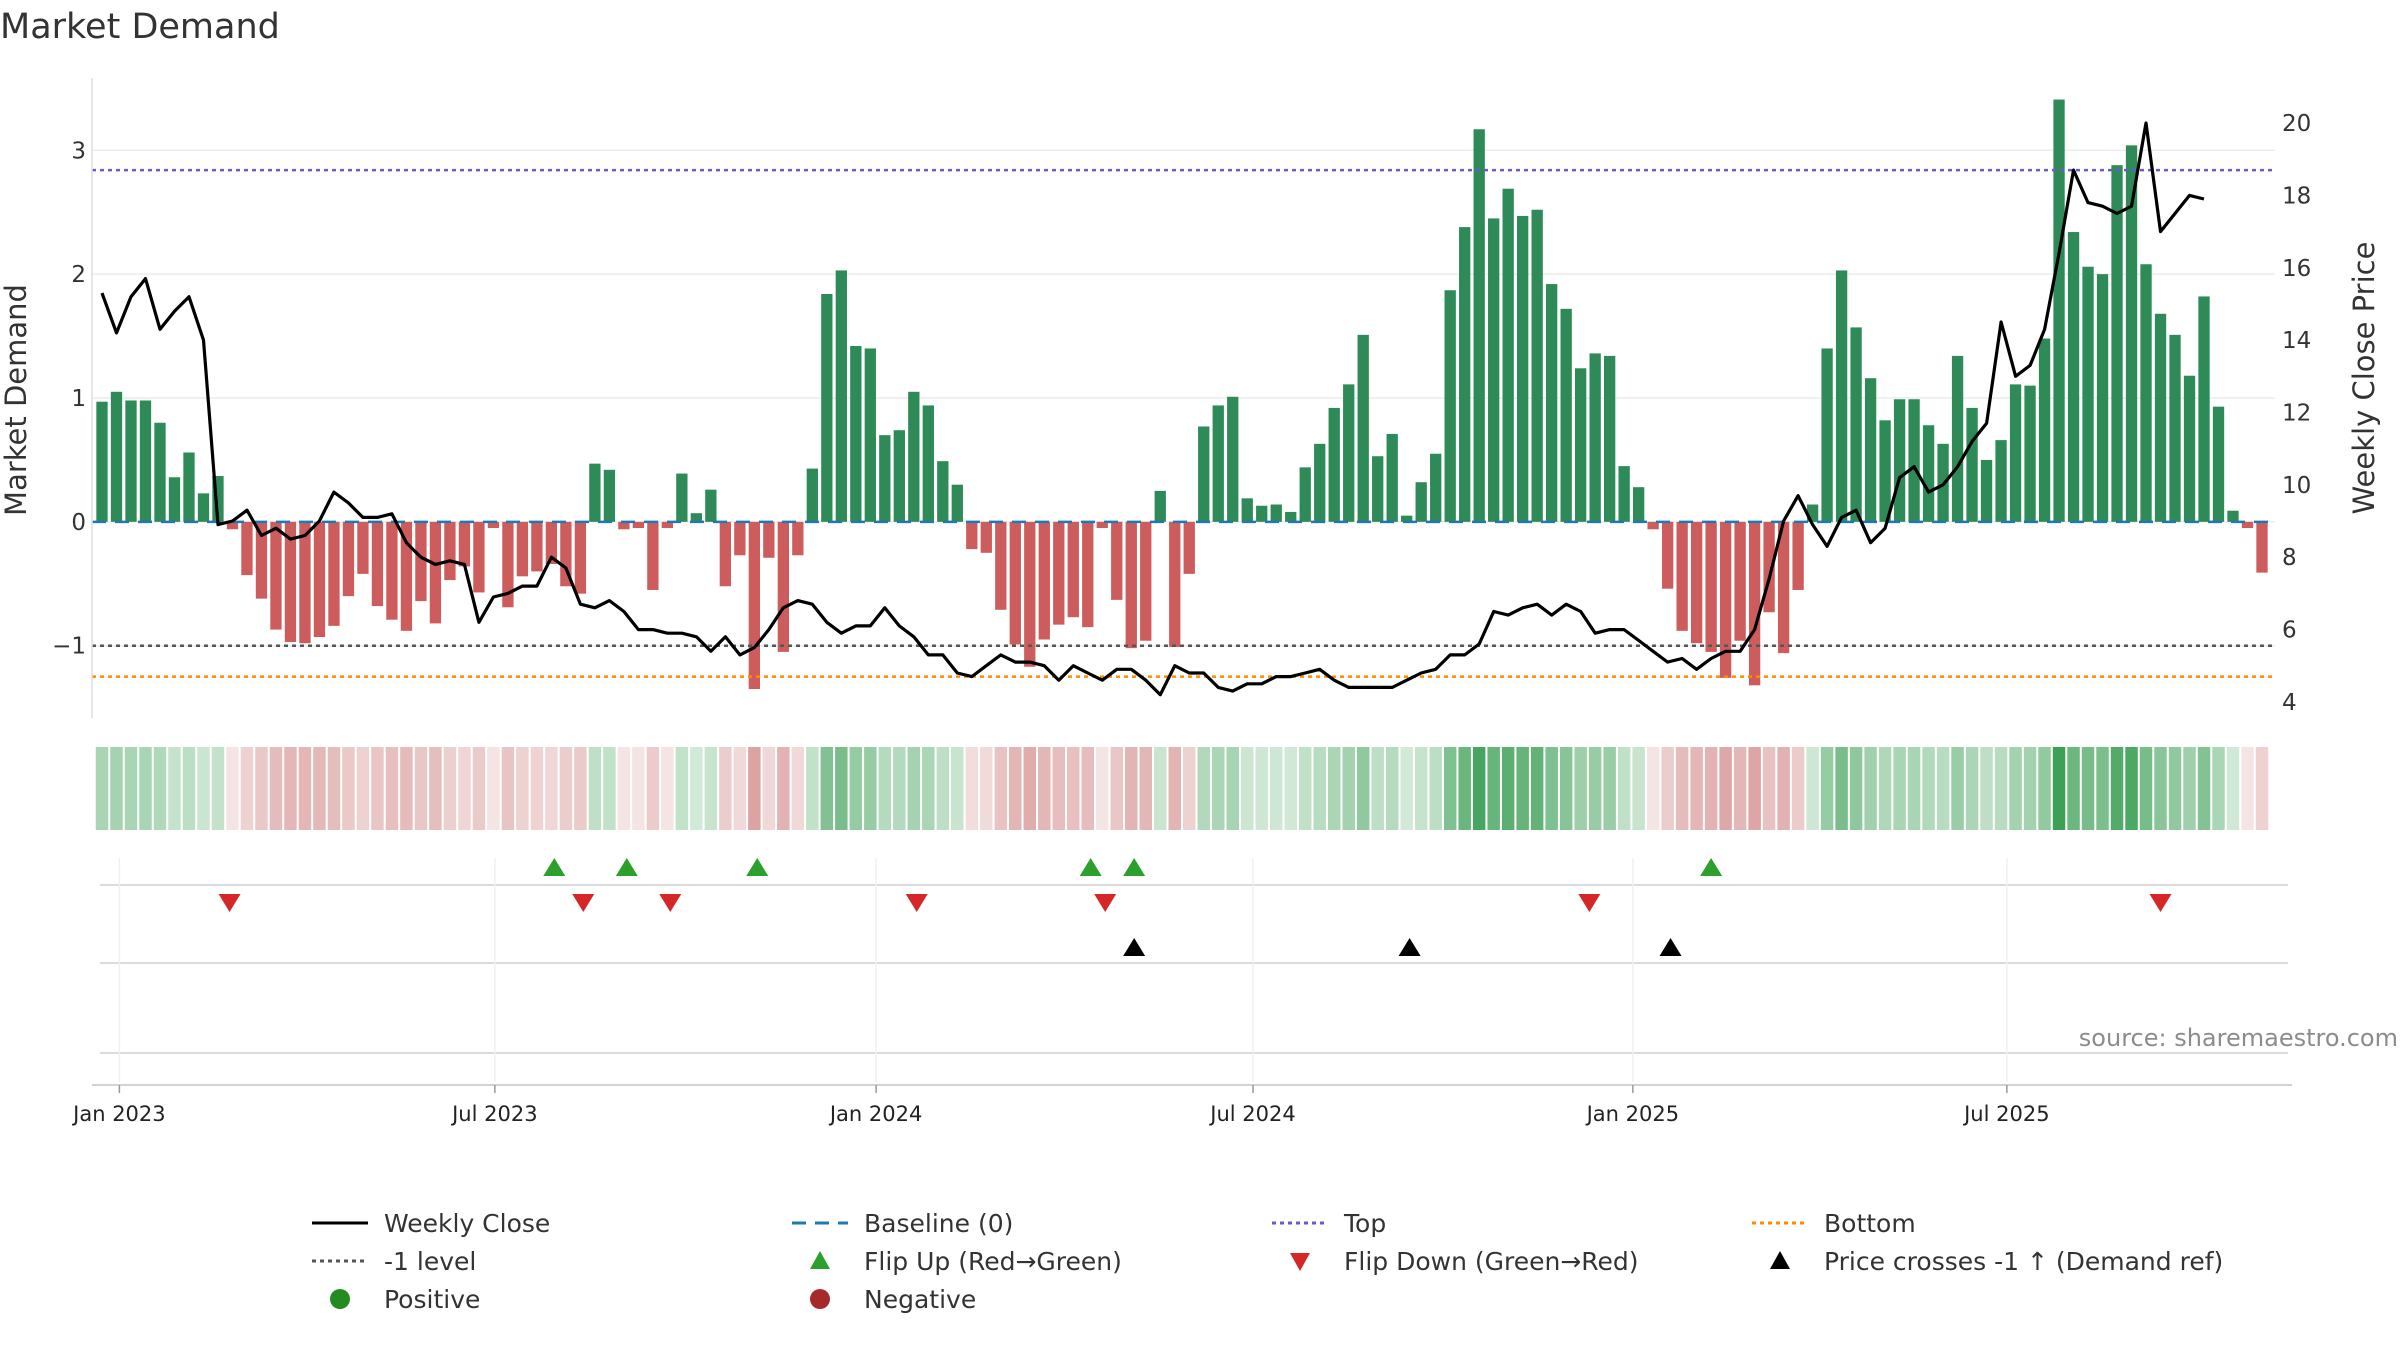 The width and height of the screenshot is (2400, 1350). Describe the element at coordinates (78, 151) in the screenshot. I see `y-tick-label: 3` at that location.